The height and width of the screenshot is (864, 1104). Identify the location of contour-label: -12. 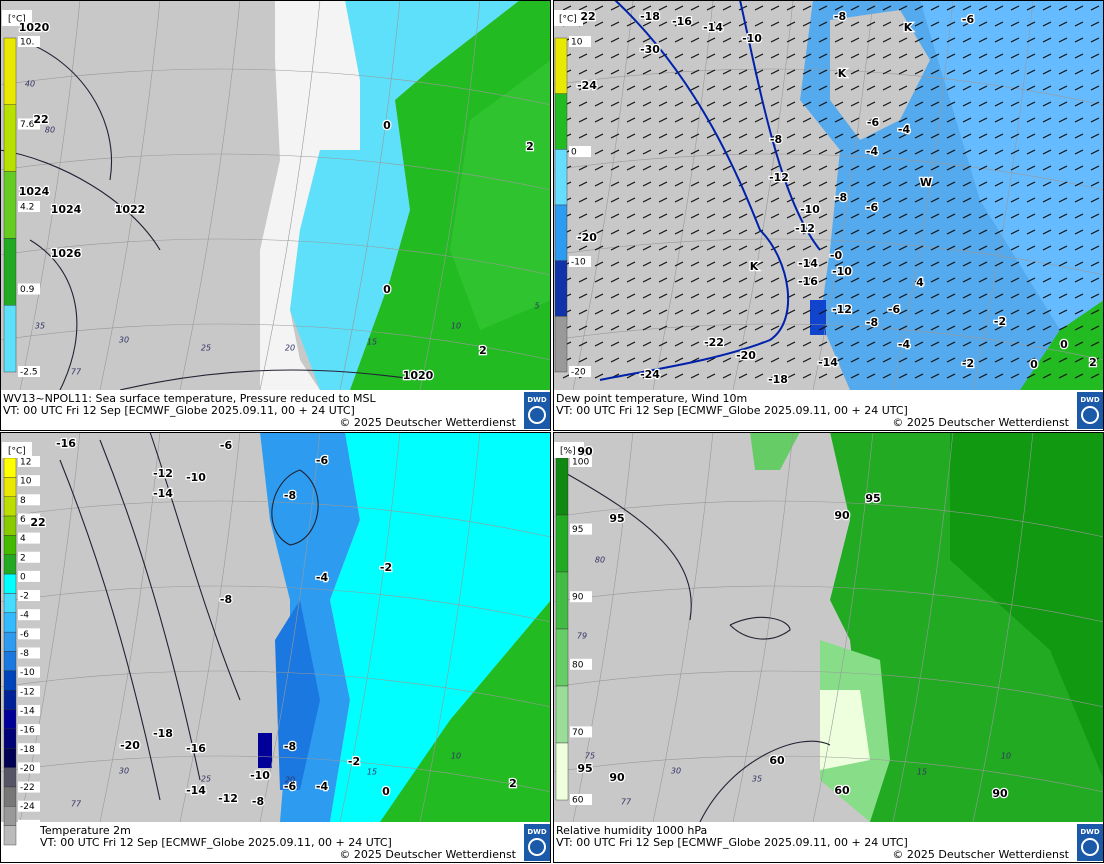
(805, 228).